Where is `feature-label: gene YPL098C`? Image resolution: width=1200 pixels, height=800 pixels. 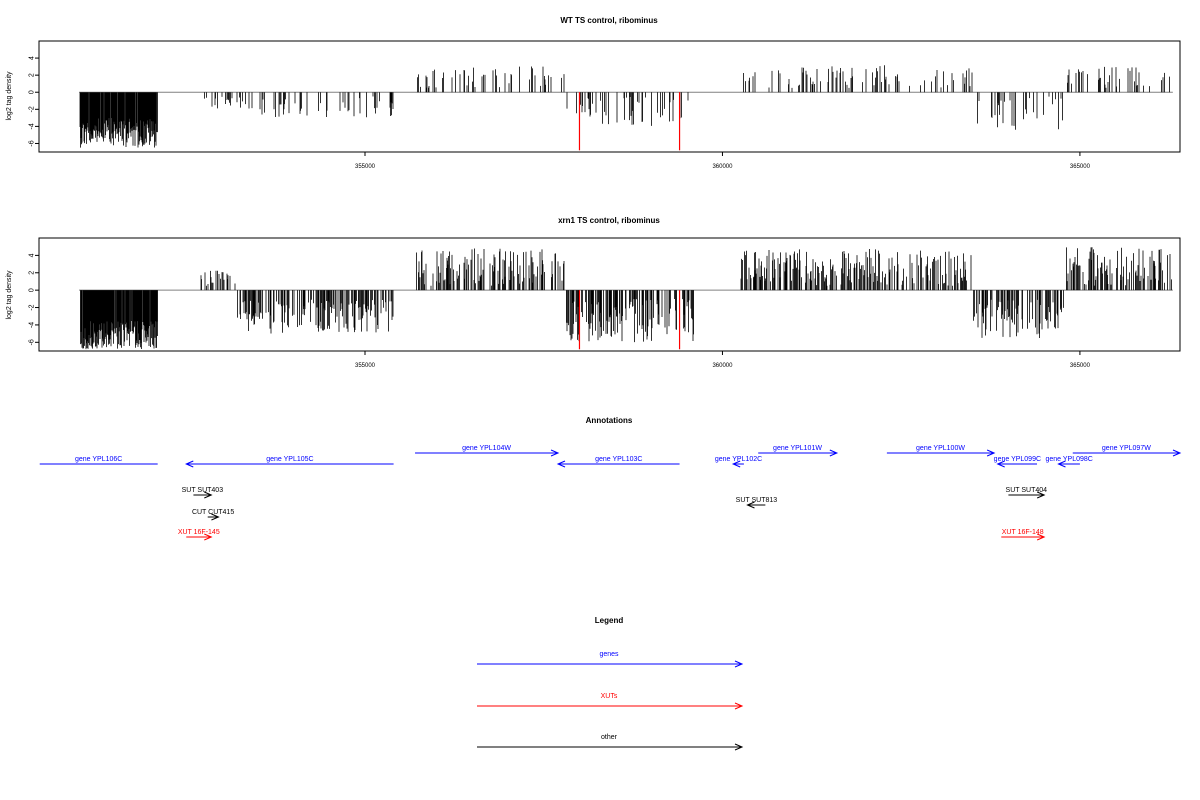 feature-label: gene YPL098C is located at coordinates (1069, 459).